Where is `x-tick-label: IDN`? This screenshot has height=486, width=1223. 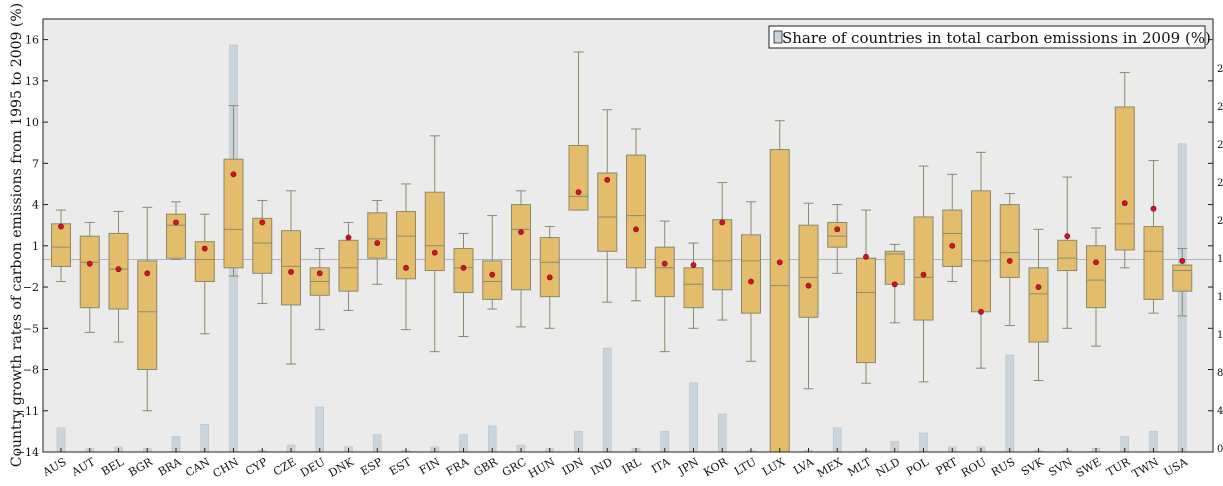 x-tick-label: IDN is located at coordinates (573, 466).